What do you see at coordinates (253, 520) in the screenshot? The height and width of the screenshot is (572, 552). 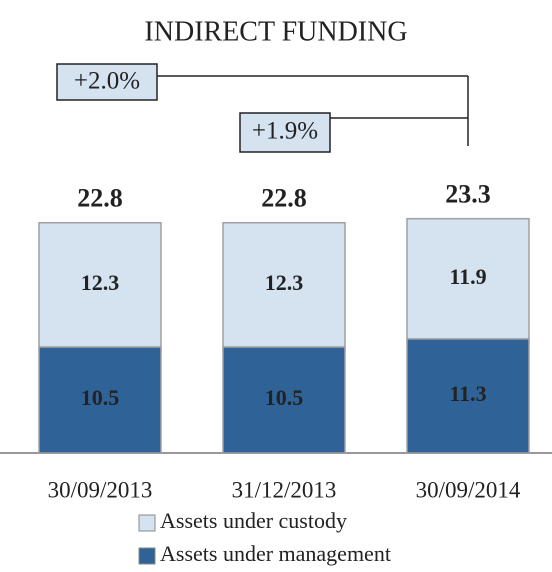 I see `legend-label: Assets under custody` at bounding box center [253, 520].